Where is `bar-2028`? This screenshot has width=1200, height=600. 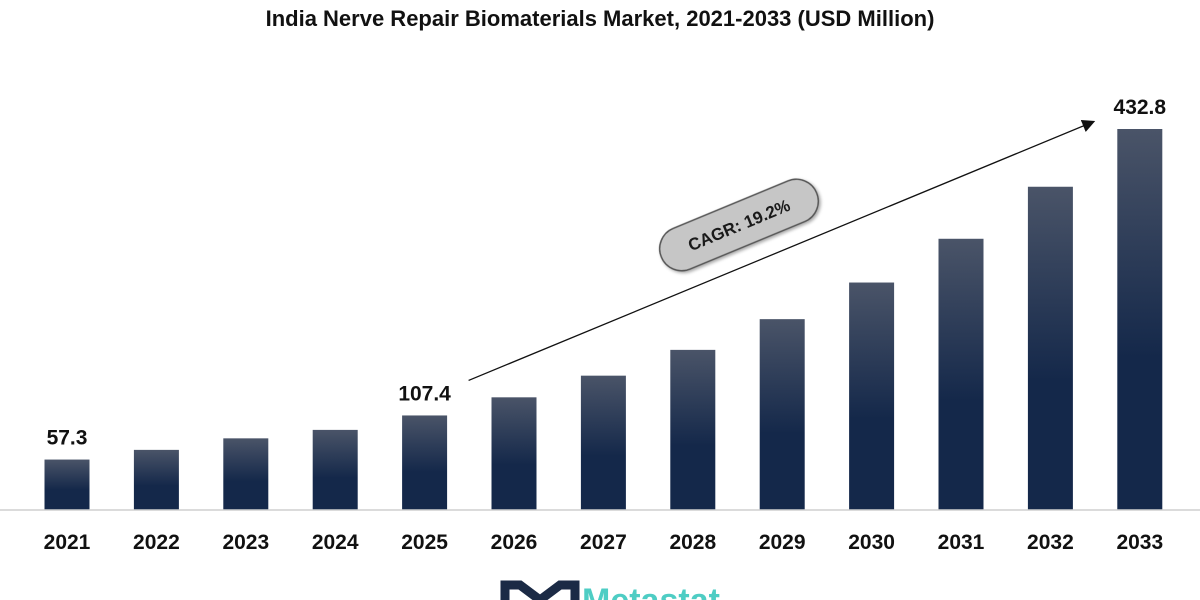 bar-2028 is located at coordinates (693, 429).